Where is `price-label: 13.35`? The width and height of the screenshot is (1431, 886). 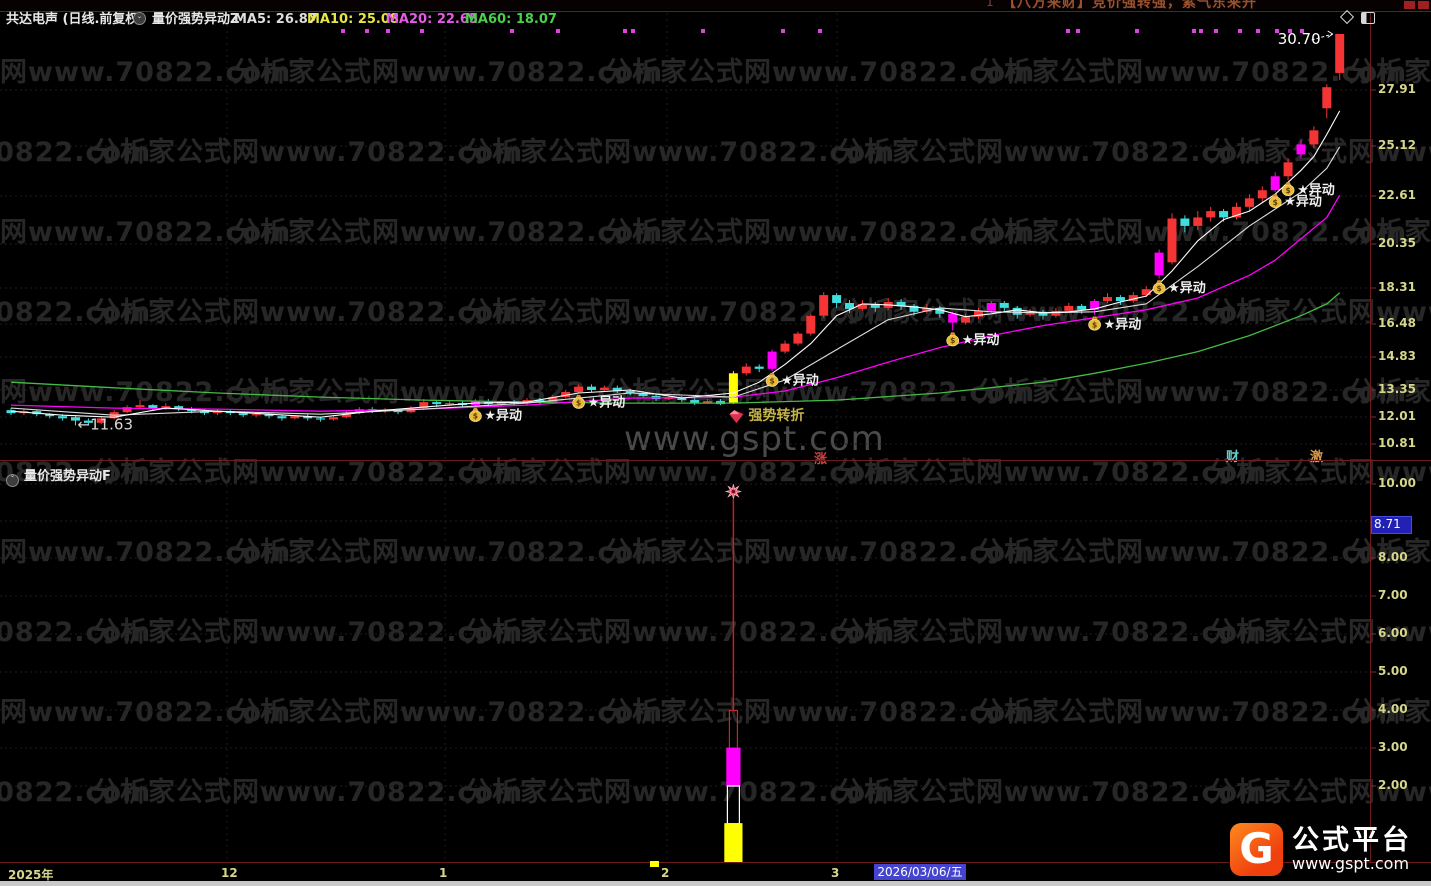 price-label: 13.35 is located at coordinates (1397, 389).